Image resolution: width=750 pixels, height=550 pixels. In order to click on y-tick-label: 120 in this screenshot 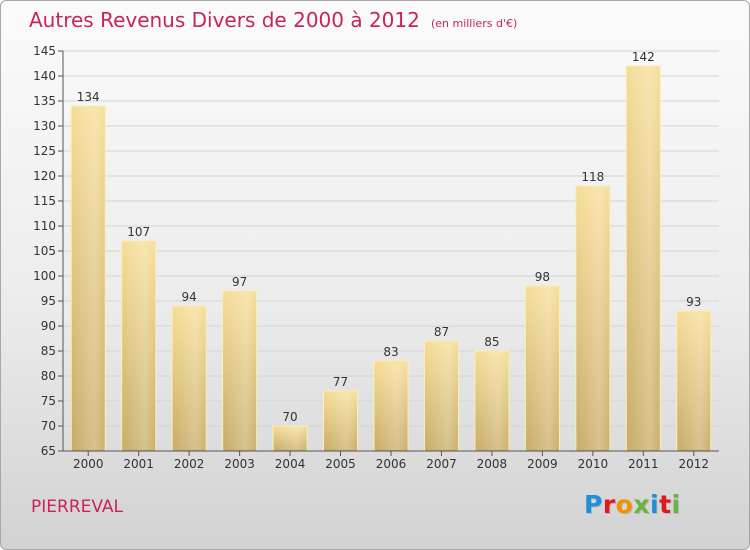, I will do `click(44, 176)`.